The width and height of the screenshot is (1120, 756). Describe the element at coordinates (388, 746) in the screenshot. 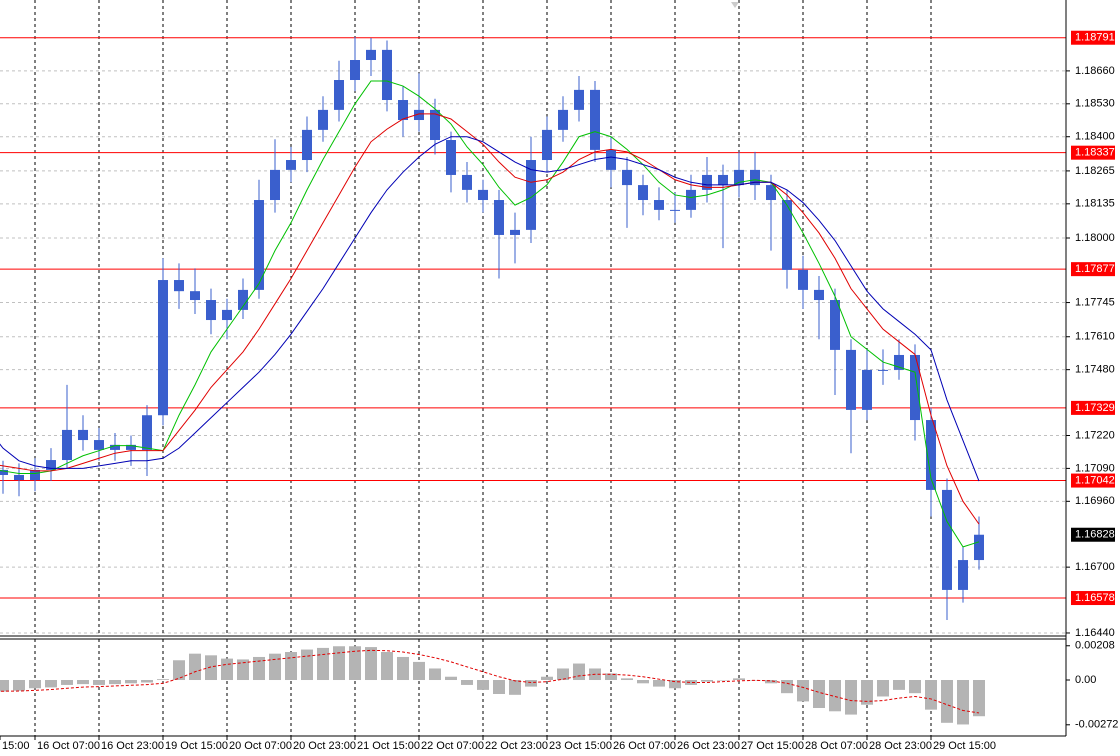

I see `x-tick-label: 21 Oct 15:00` at that location.